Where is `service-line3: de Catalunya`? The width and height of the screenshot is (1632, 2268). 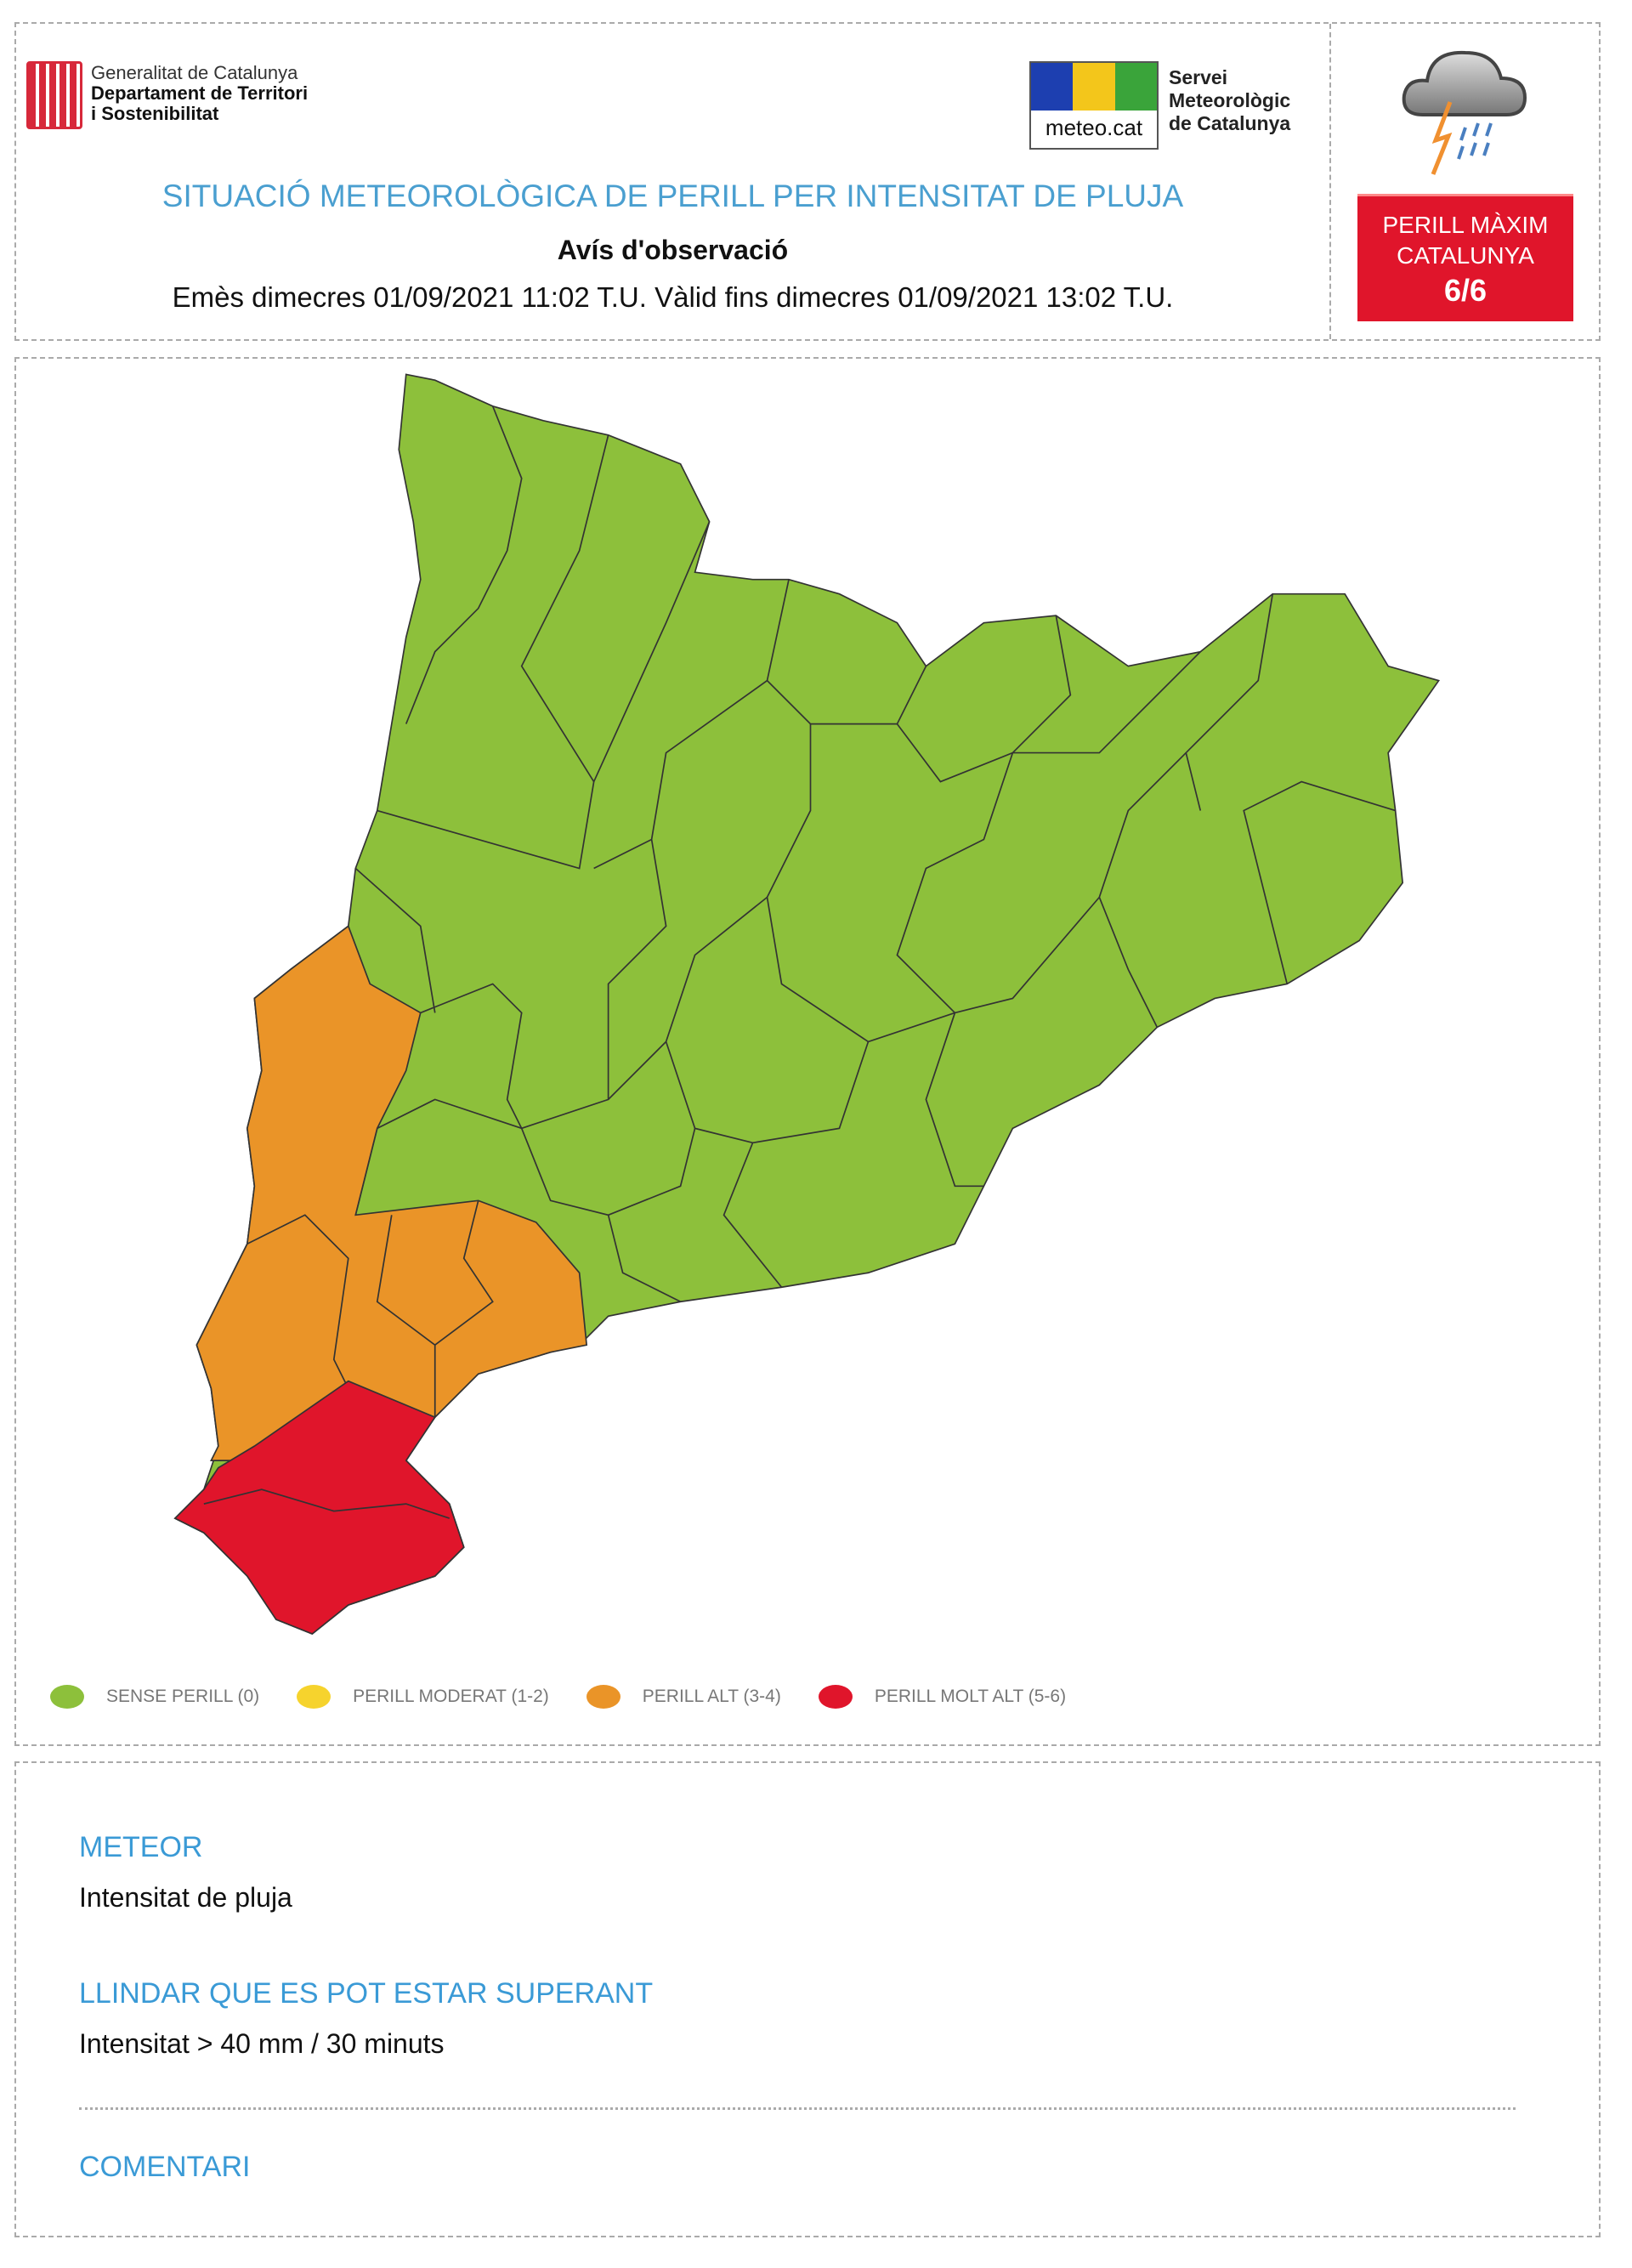
service-line3: de Catalunya is located at coordinates (1230, 123).